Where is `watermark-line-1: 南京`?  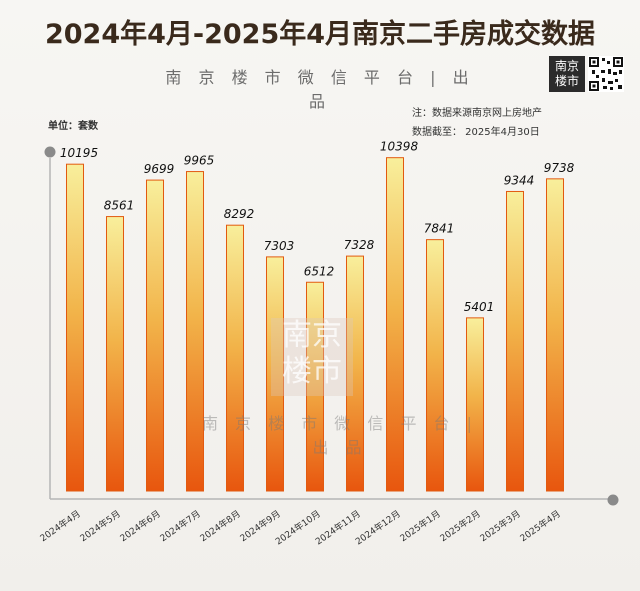 watermark-line-1: 南京 is located at coordinates (312, 335).